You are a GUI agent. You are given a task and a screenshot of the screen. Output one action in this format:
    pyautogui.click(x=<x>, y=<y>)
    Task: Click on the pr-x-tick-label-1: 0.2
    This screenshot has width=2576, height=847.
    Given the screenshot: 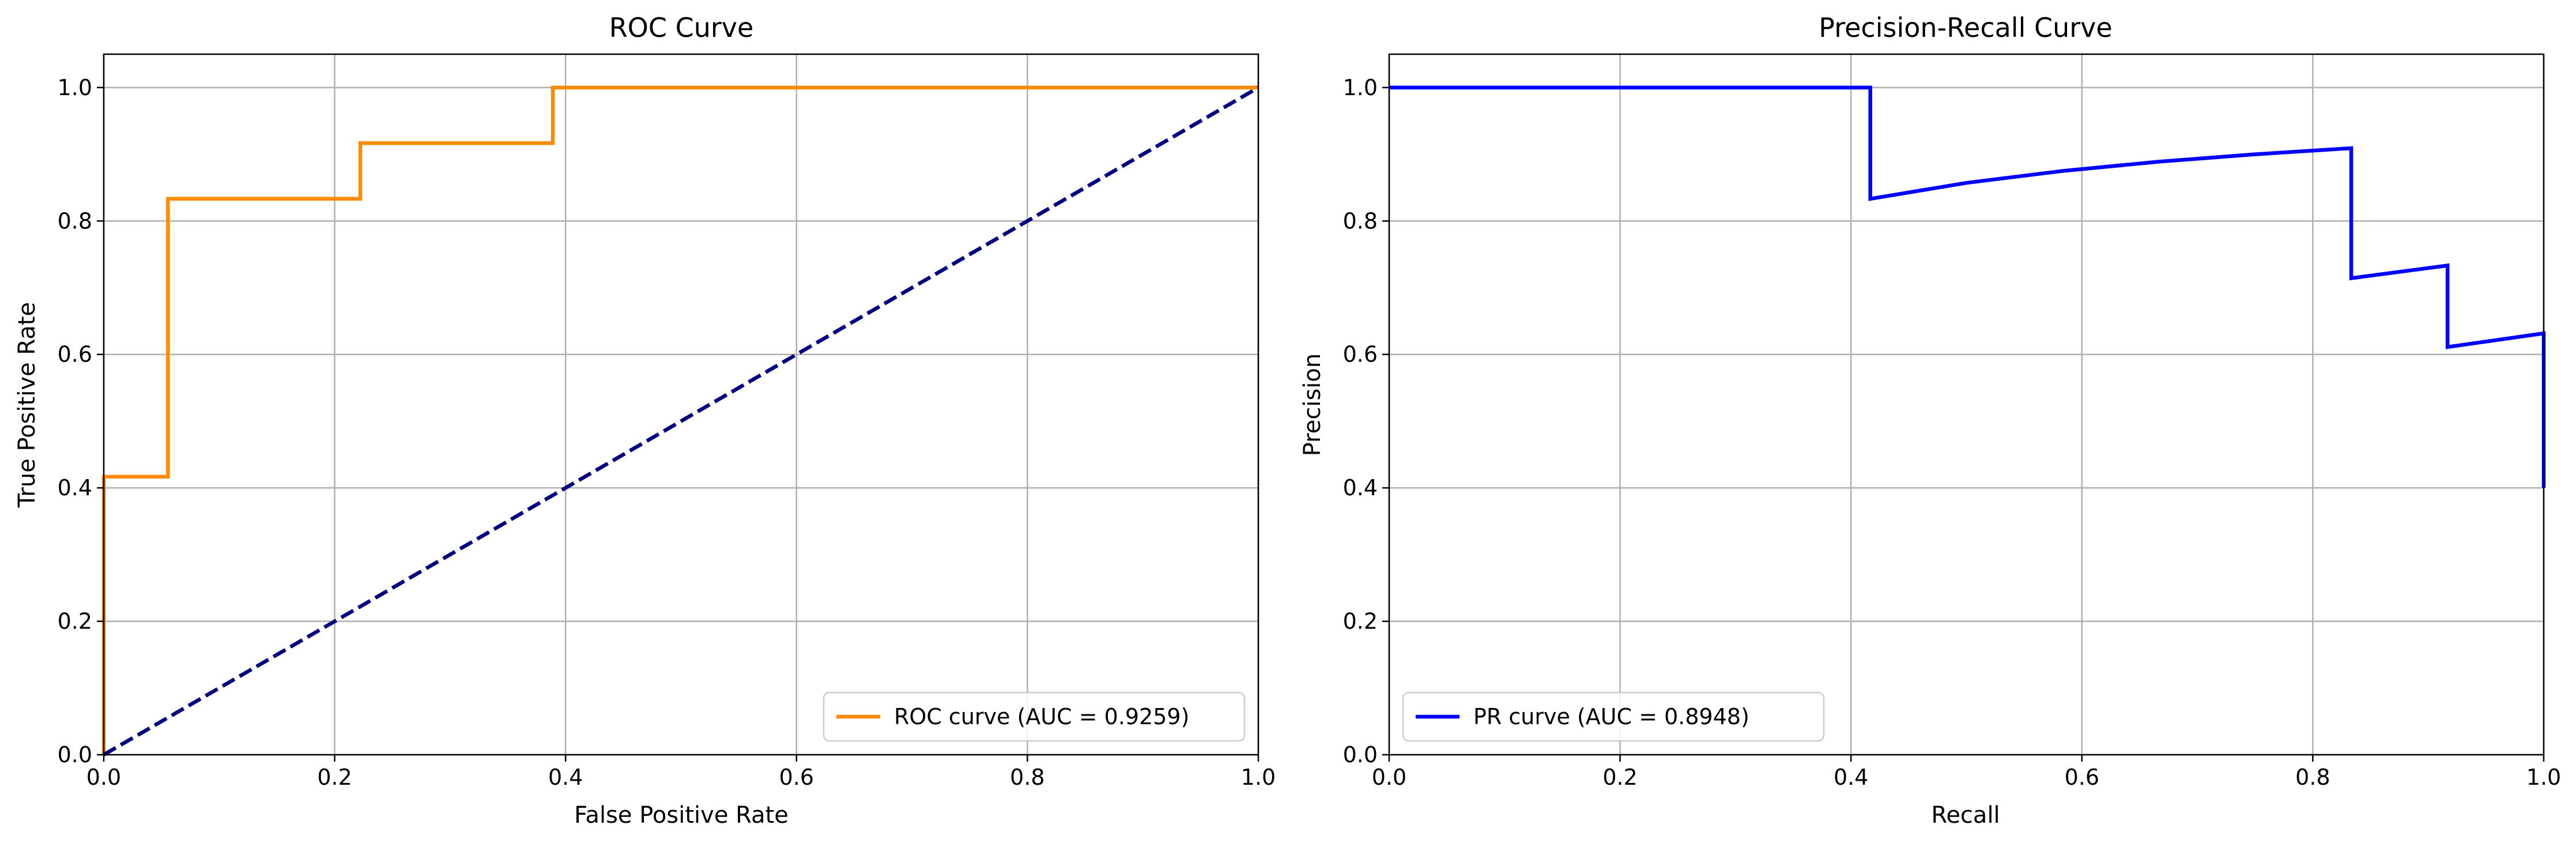 What is the action you would take?
    pyautogui.click(x=1619, y=777)
    